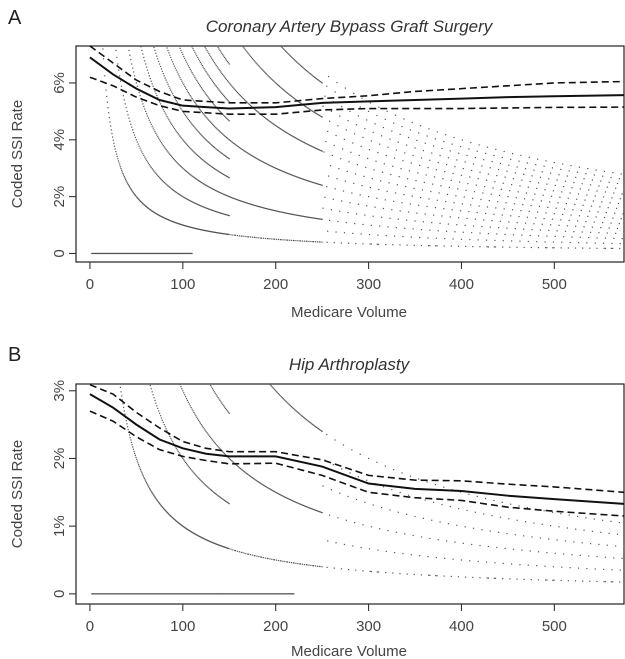 The image size is (625, 659). What do you see at coordinates (368, 626) in the screenshot?
I see `x-tick-label: 300` at bounding box center [368, 626].